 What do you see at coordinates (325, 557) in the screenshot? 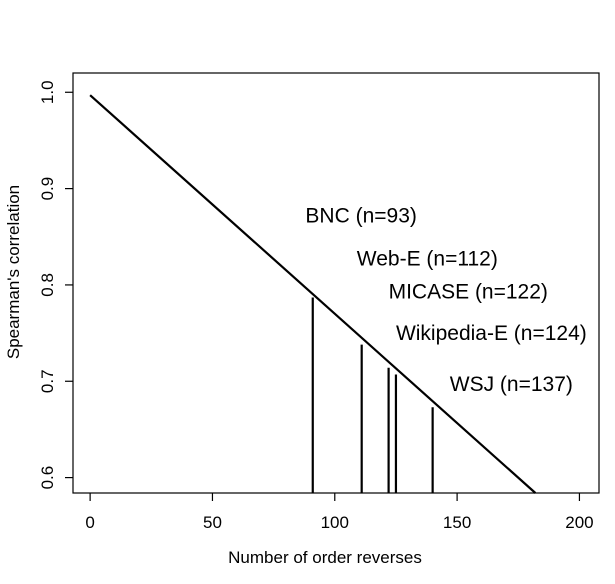
I see `x-axis-title: Number of order reverses` at bounding box center [325, 557].